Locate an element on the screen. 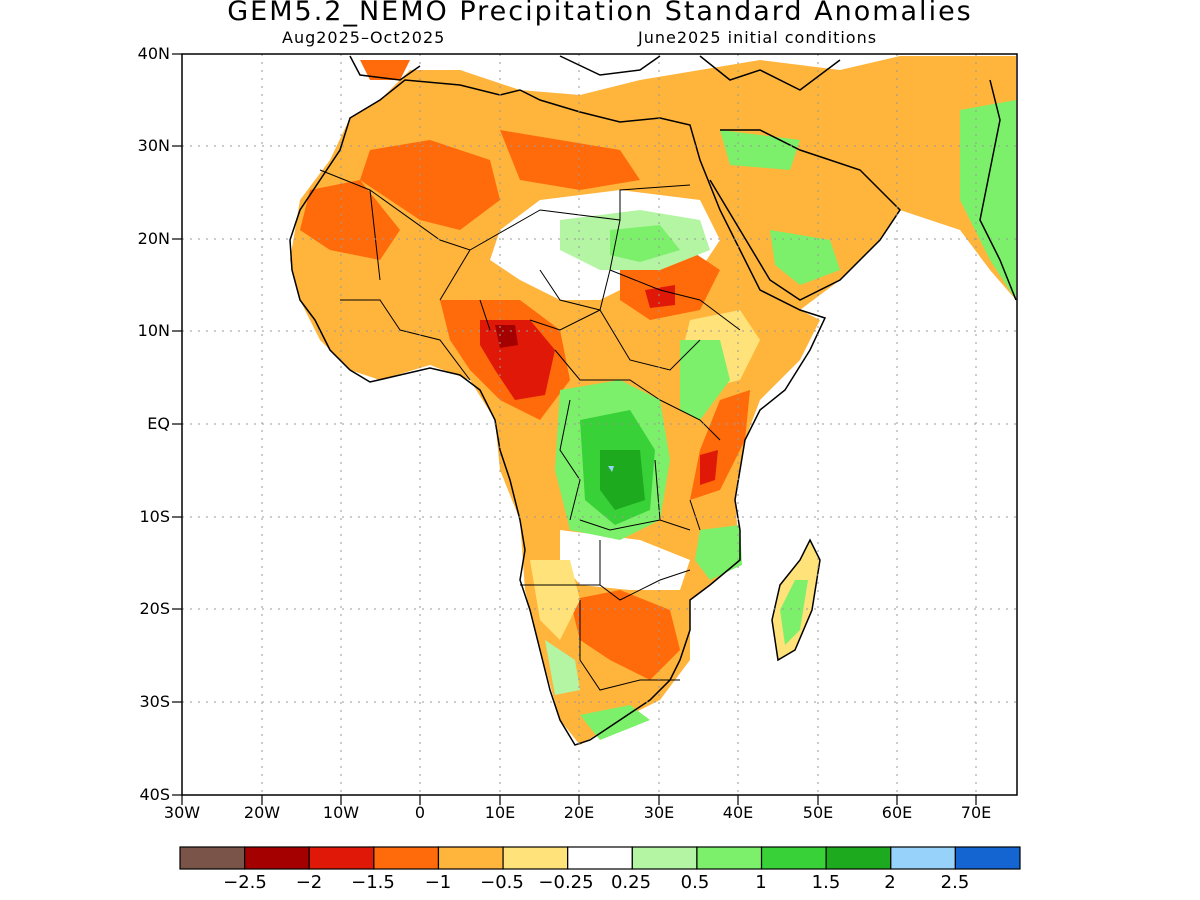 This screenshot has width=1200, height=900. dry-west is located at coordinates (350, 220).